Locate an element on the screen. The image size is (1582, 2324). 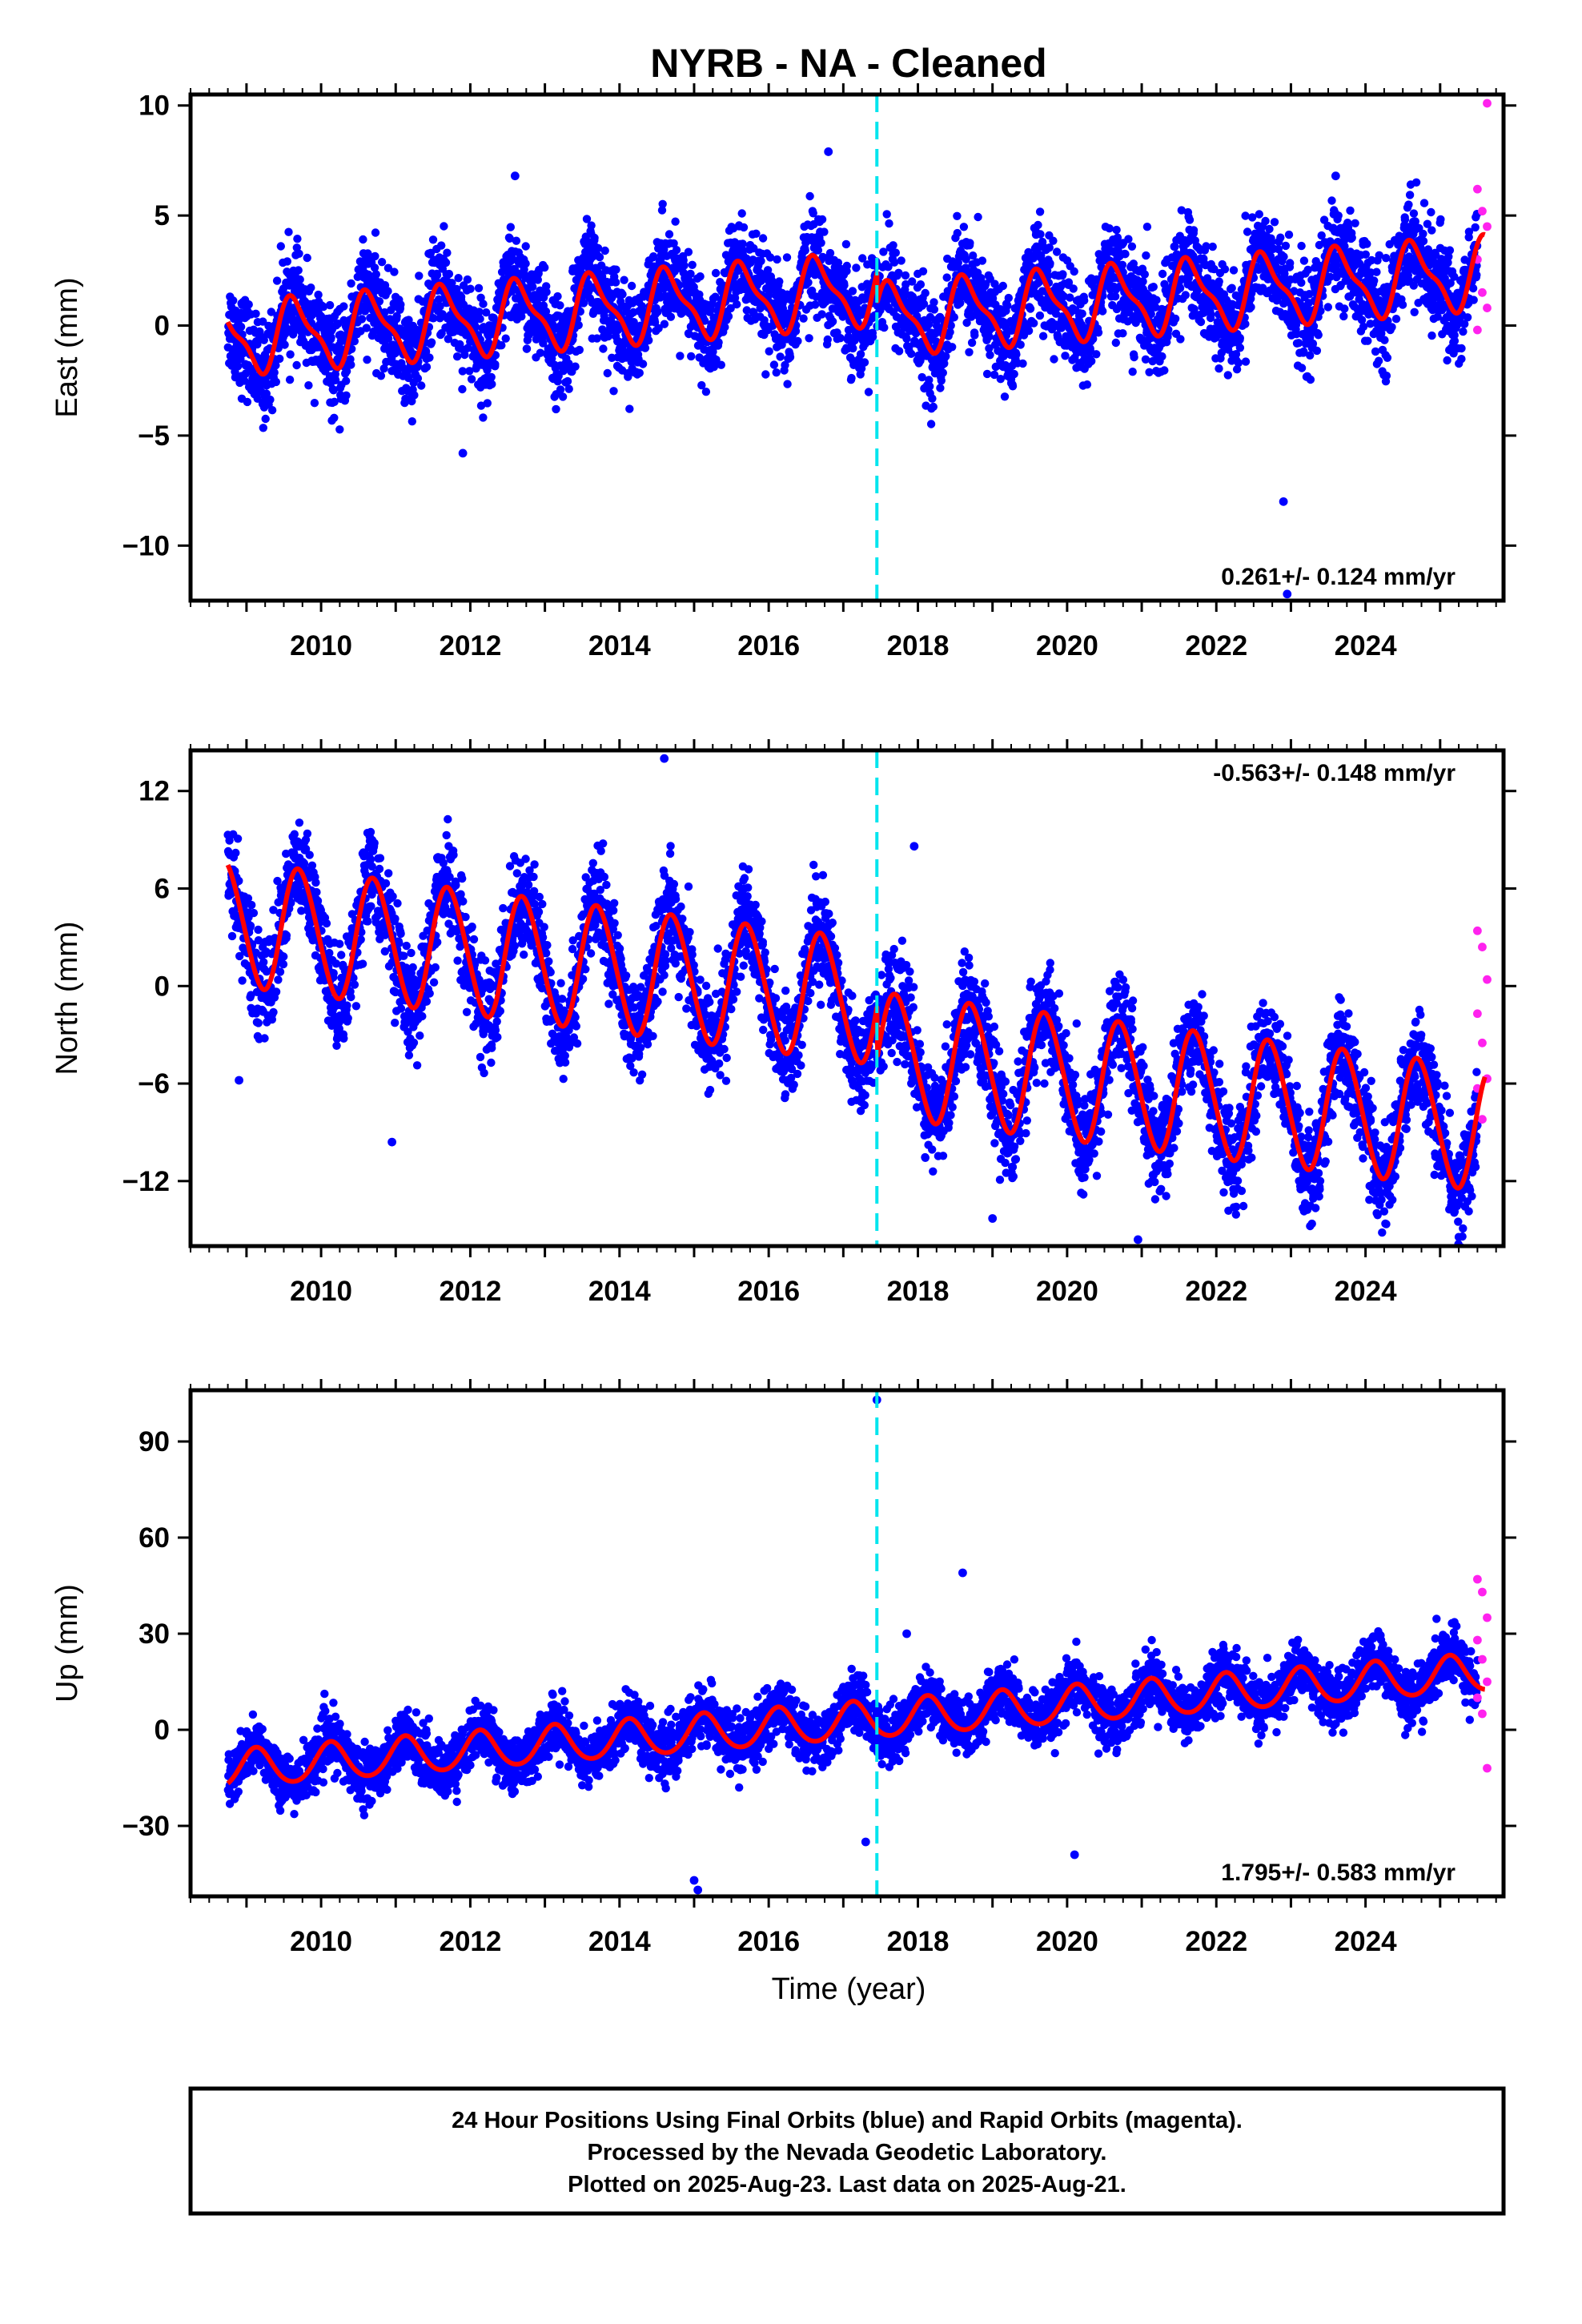
east-y-axis-label: East (mm) is located at coordinates (67, 347).